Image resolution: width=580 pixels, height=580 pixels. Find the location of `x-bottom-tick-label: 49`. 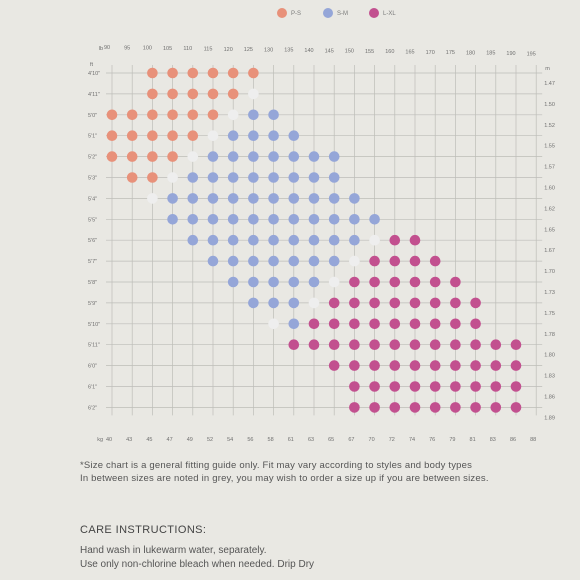

x-bottom-tick-label: 49 is located at coordinates (190, 440).